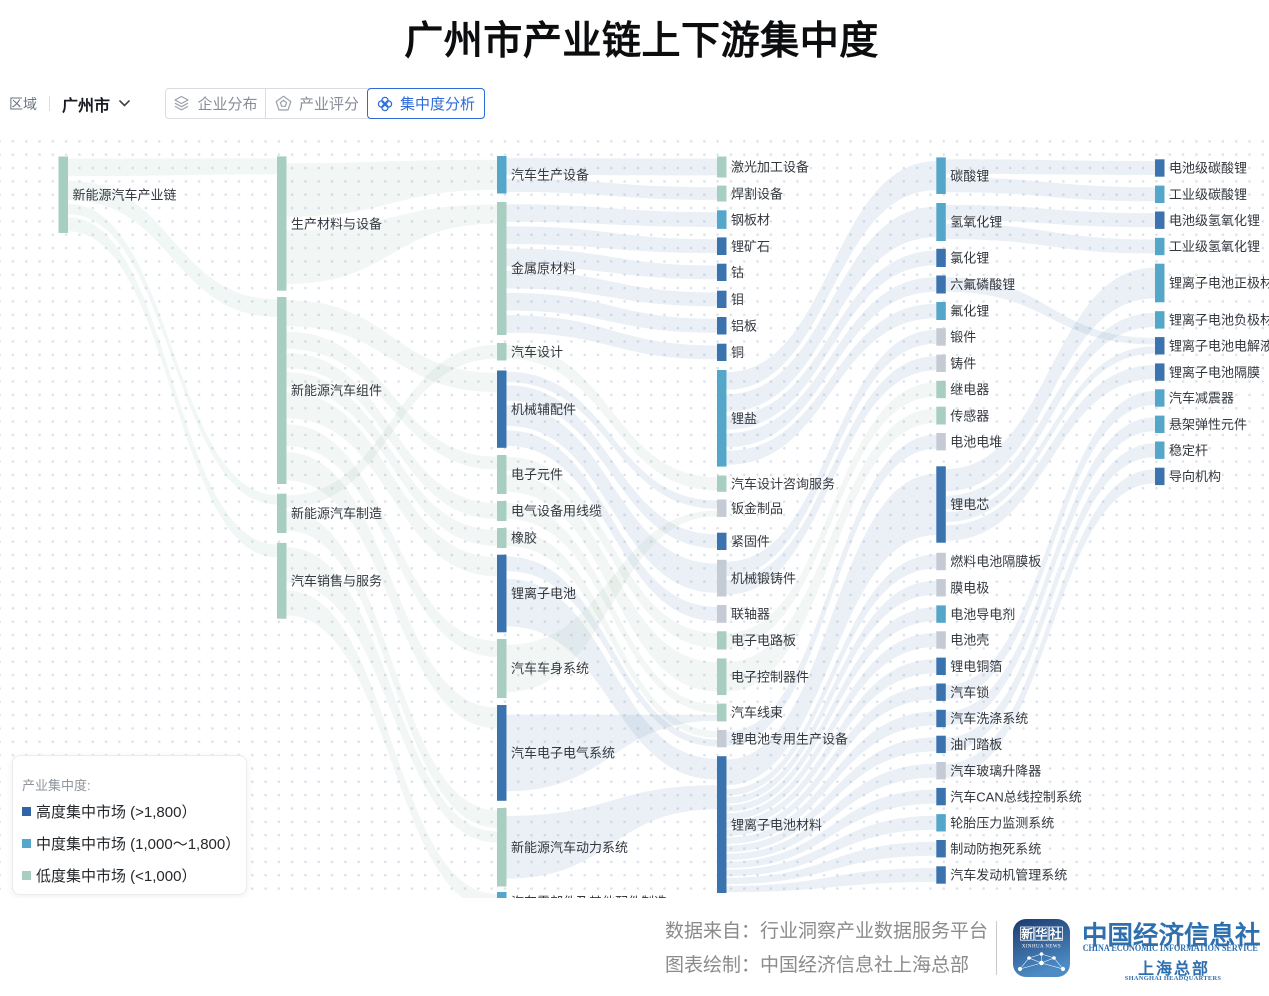 This screenshot has height=996, width=1269. What do you see at coordinates (770, 167) in the screenshot?
I see `svg-text: 激光加工设备` at bounding box center [770, 167].